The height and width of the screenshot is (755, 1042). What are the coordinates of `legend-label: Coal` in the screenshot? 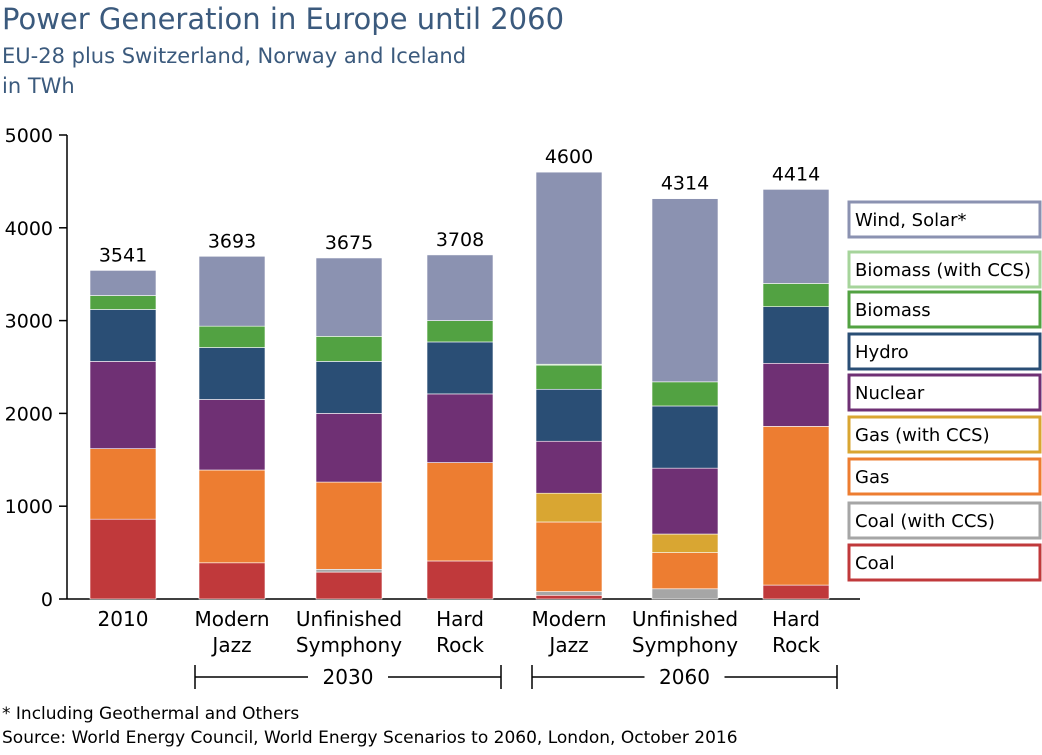 It's located at (875, 563).